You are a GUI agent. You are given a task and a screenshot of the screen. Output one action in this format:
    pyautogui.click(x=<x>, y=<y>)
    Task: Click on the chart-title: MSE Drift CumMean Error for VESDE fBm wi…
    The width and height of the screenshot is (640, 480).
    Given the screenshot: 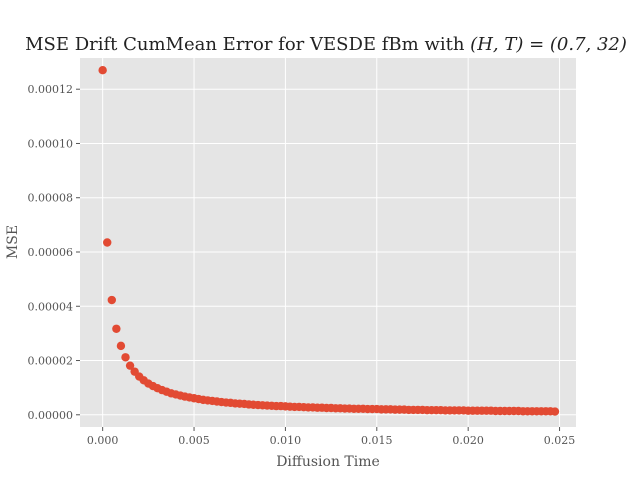 What is the action you would take?
    pyautogui.click(x=326, y=44)
    